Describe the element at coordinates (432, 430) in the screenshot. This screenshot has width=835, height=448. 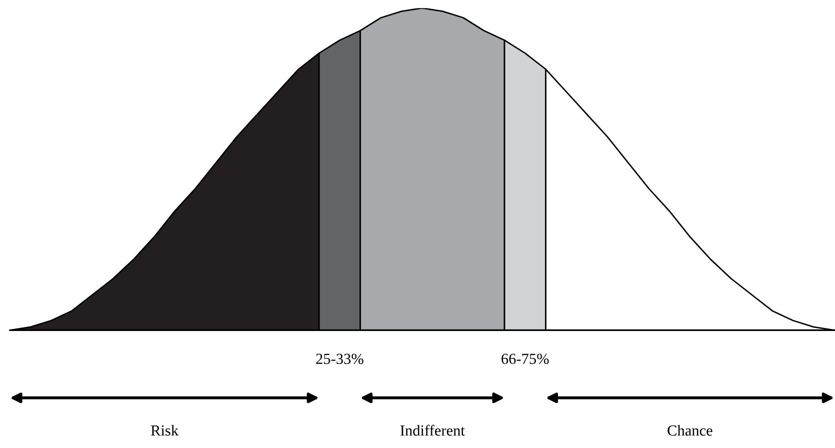
I see `text: Indifferent` at that location.